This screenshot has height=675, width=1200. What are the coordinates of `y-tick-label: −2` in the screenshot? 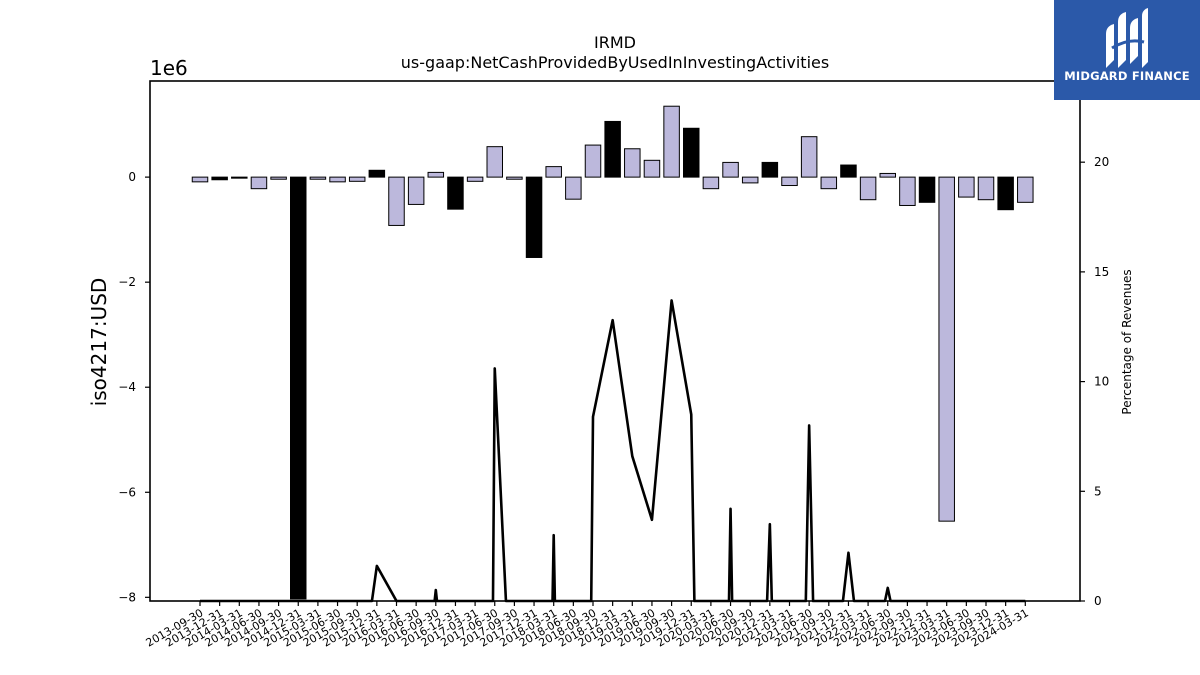 It's located at (127, 282).